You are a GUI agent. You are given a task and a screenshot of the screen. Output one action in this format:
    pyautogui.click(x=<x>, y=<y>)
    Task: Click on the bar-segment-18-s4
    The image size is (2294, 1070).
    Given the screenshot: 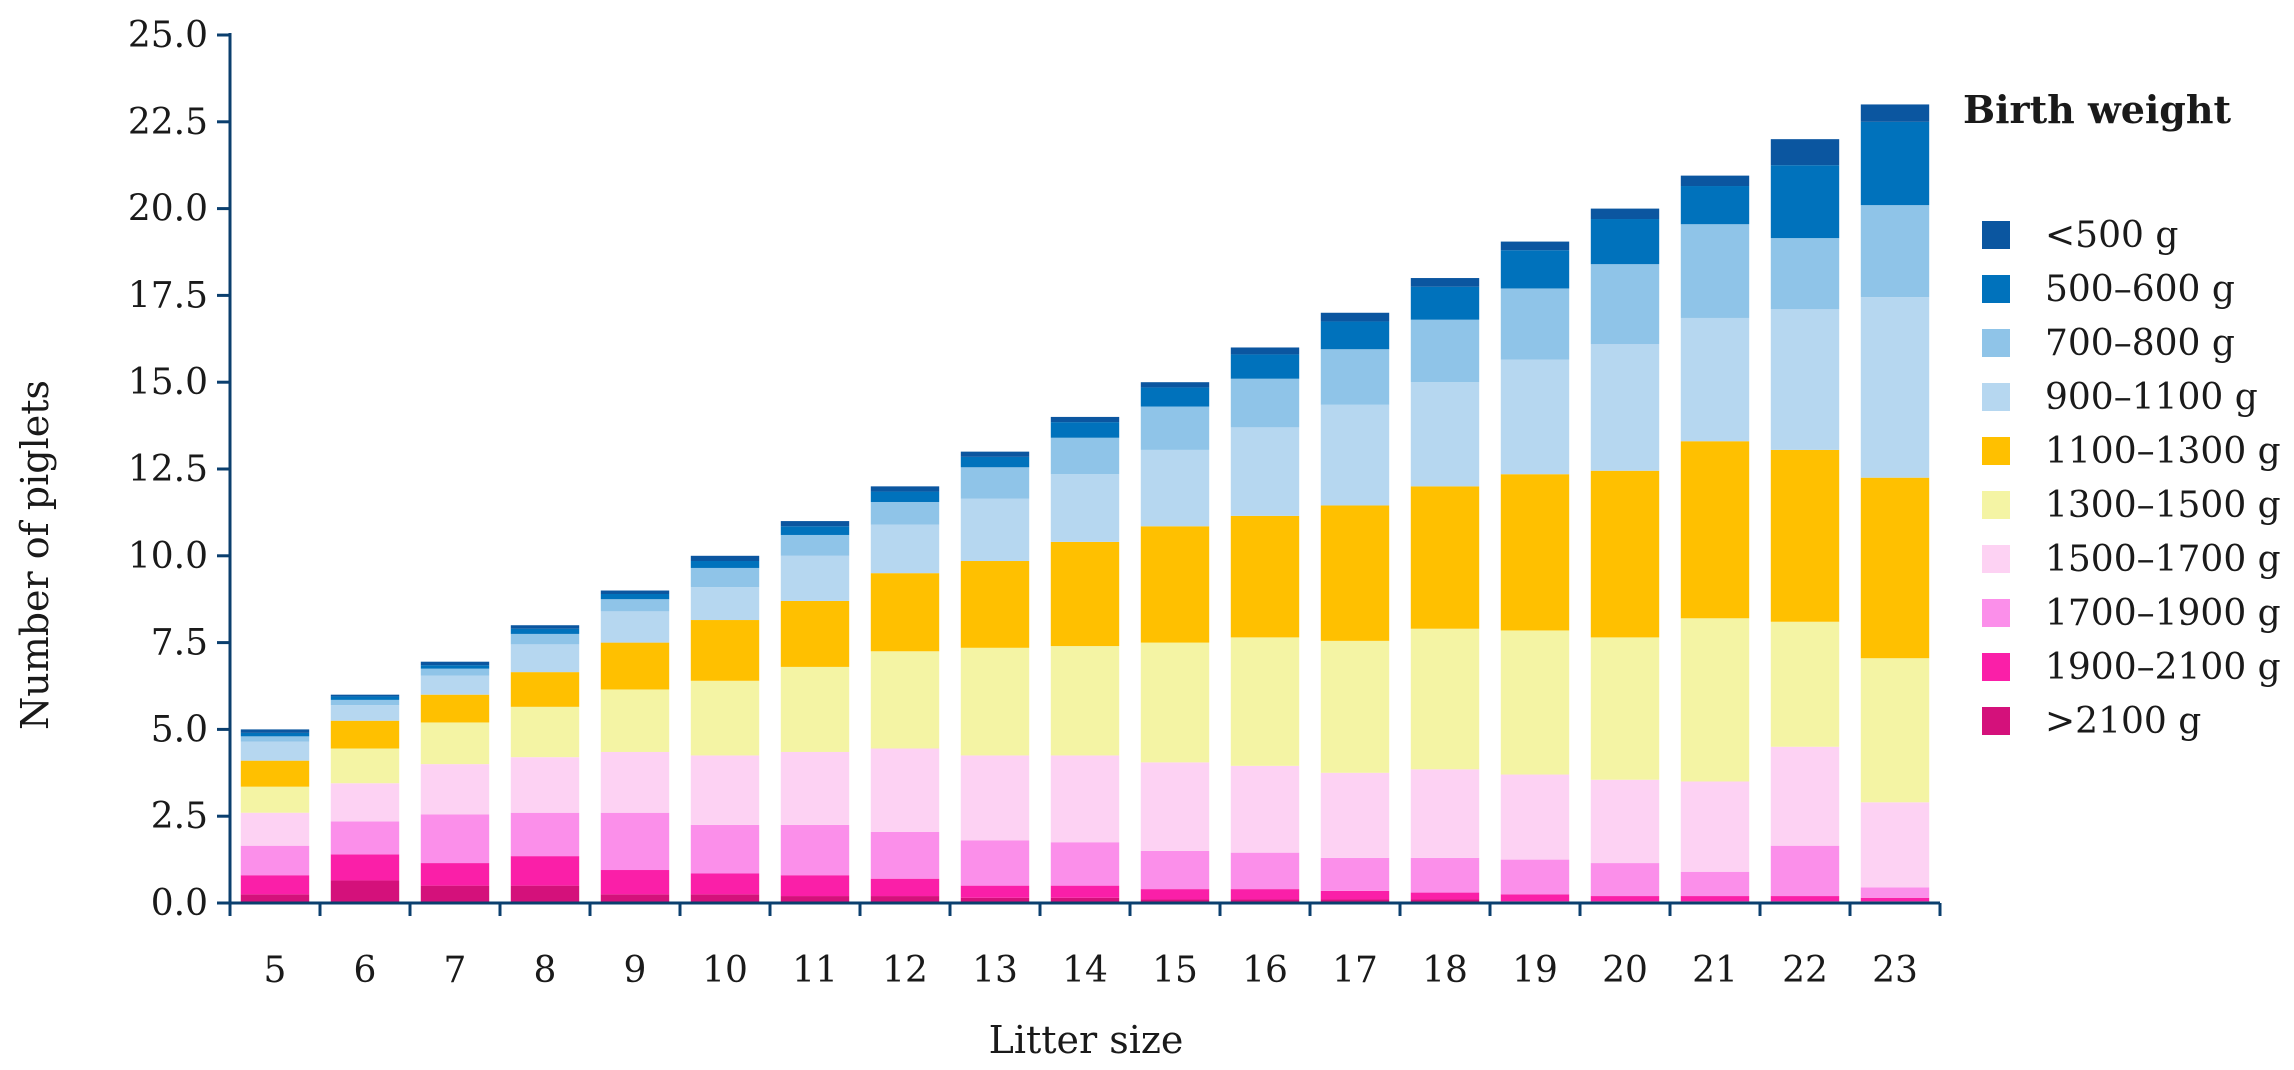 What is the action you would take?
    pyautogui.click(x=1445, y=699)
    